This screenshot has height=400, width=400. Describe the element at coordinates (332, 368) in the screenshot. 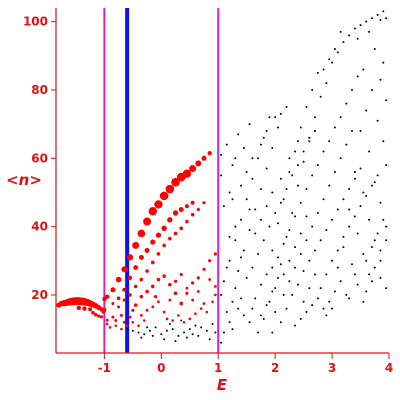

I see `x-tick-label: 3` at that location.